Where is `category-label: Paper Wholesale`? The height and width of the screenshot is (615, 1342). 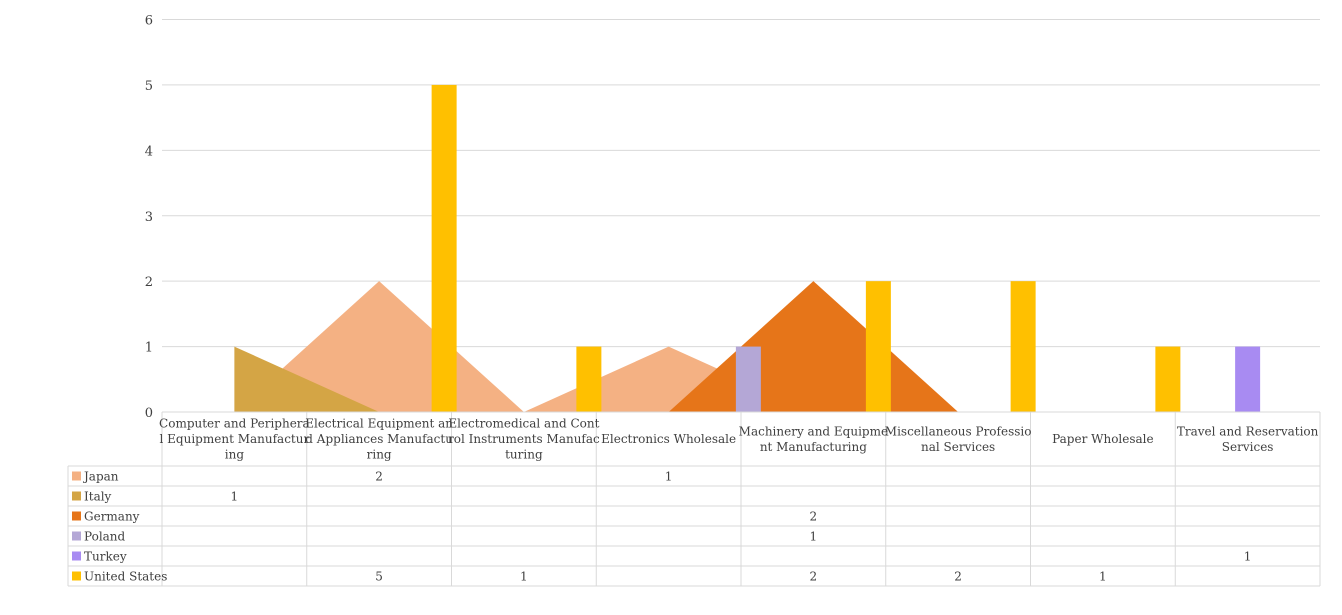
category-label: Paper Wholesale is located at coordinates (1103, 439).